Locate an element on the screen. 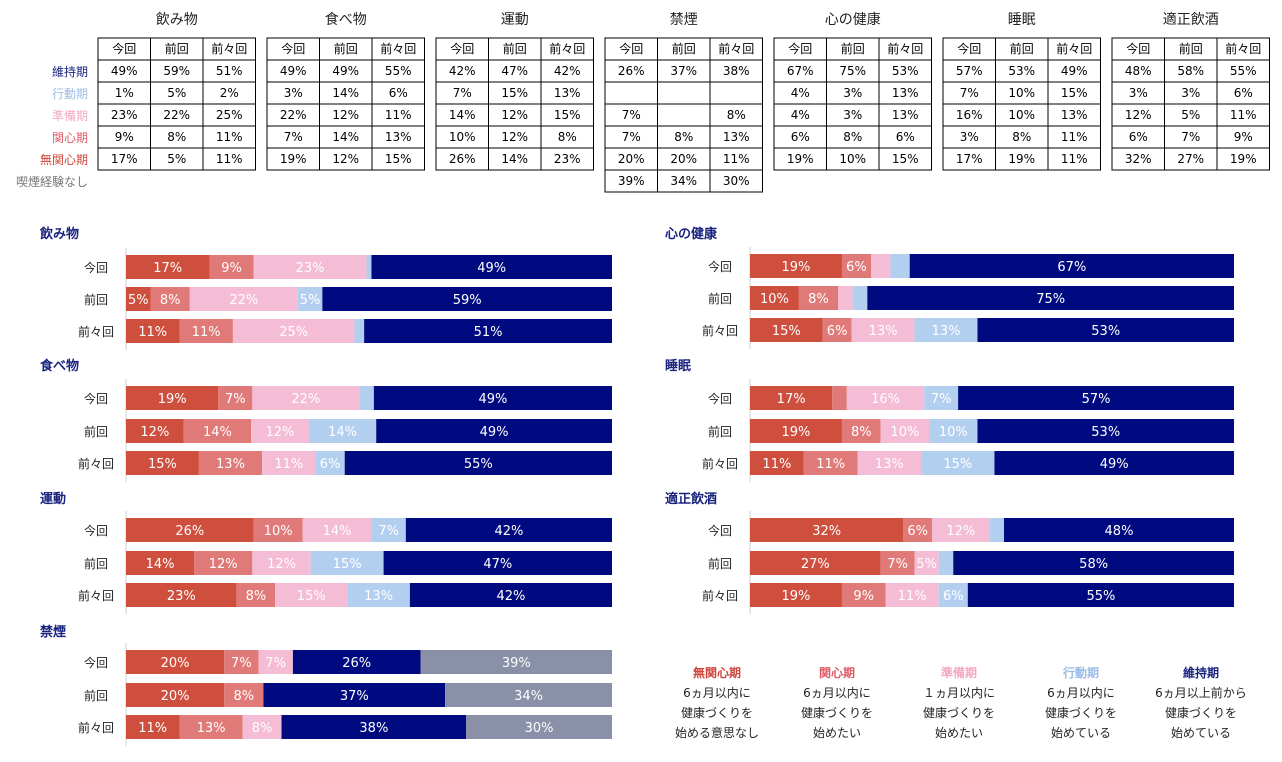 The height and width of the screenshot is (762, 1282). legend-description: 6ヵ月以内に is located at coordinates (717, 693).